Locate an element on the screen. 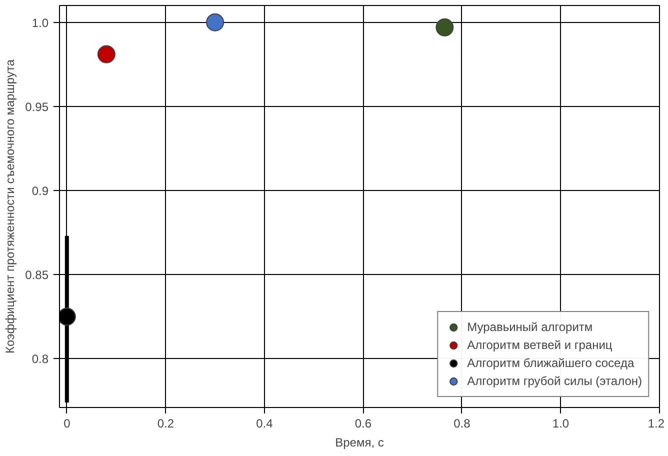 The width and height of the screenshot is (668, 456). y-axis-title: Коэффициент протяженности съемочного маршрута is located at coordinates (10, 206).